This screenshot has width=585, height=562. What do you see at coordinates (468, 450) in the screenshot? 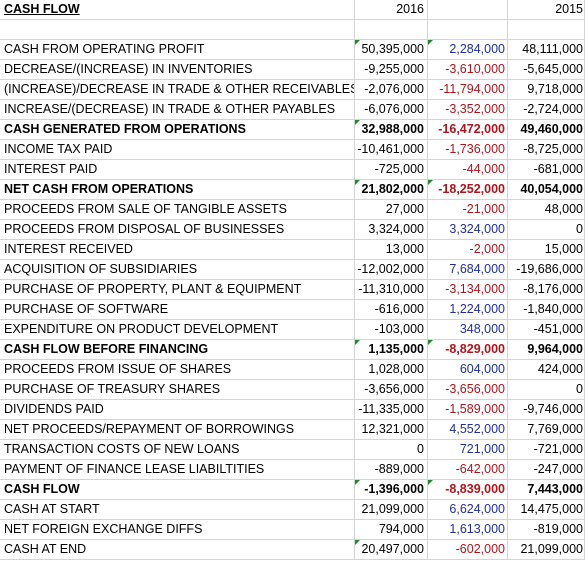
I see `difference-cell: 721,000` at bounding box center [468, 450].